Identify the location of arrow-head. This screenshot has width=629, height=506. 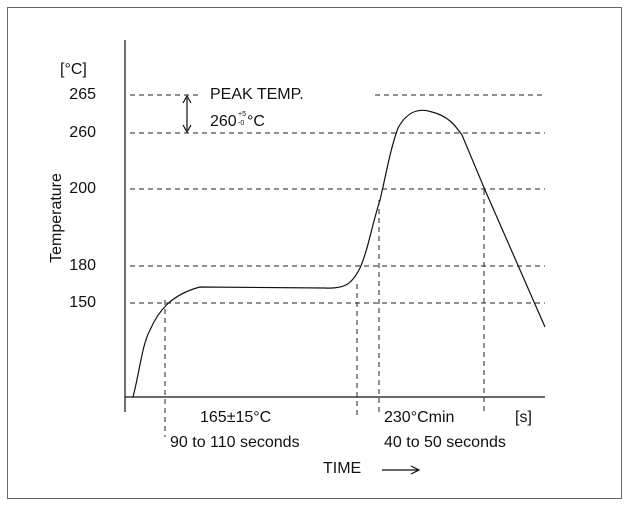
(415, 470).